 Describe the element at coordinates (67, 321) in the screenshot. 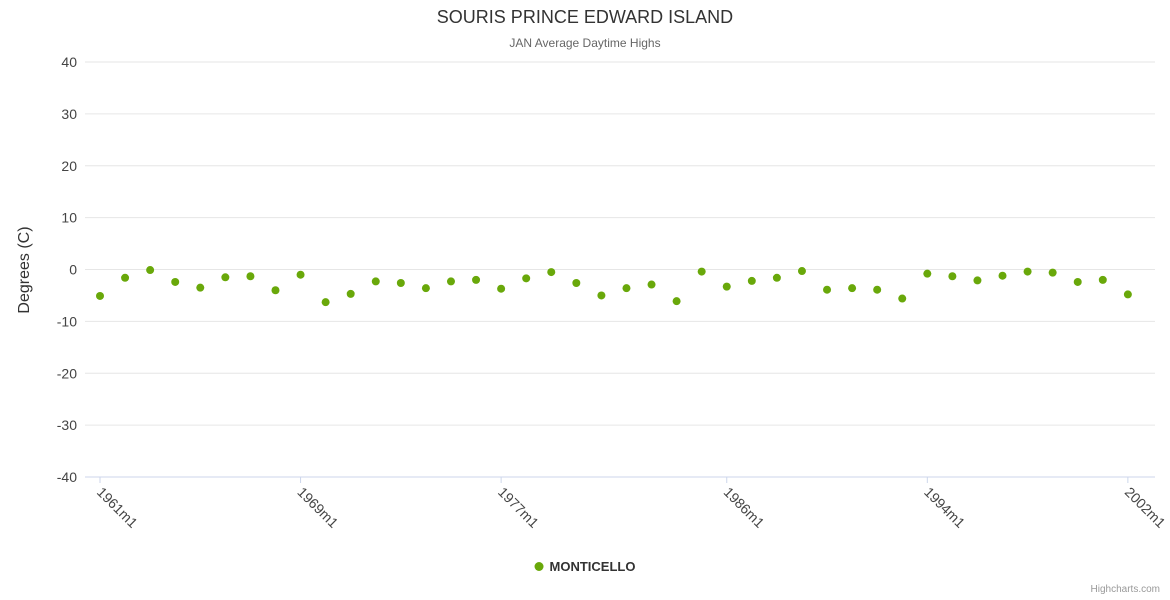

I see `y-axis-label: -10` at that location.